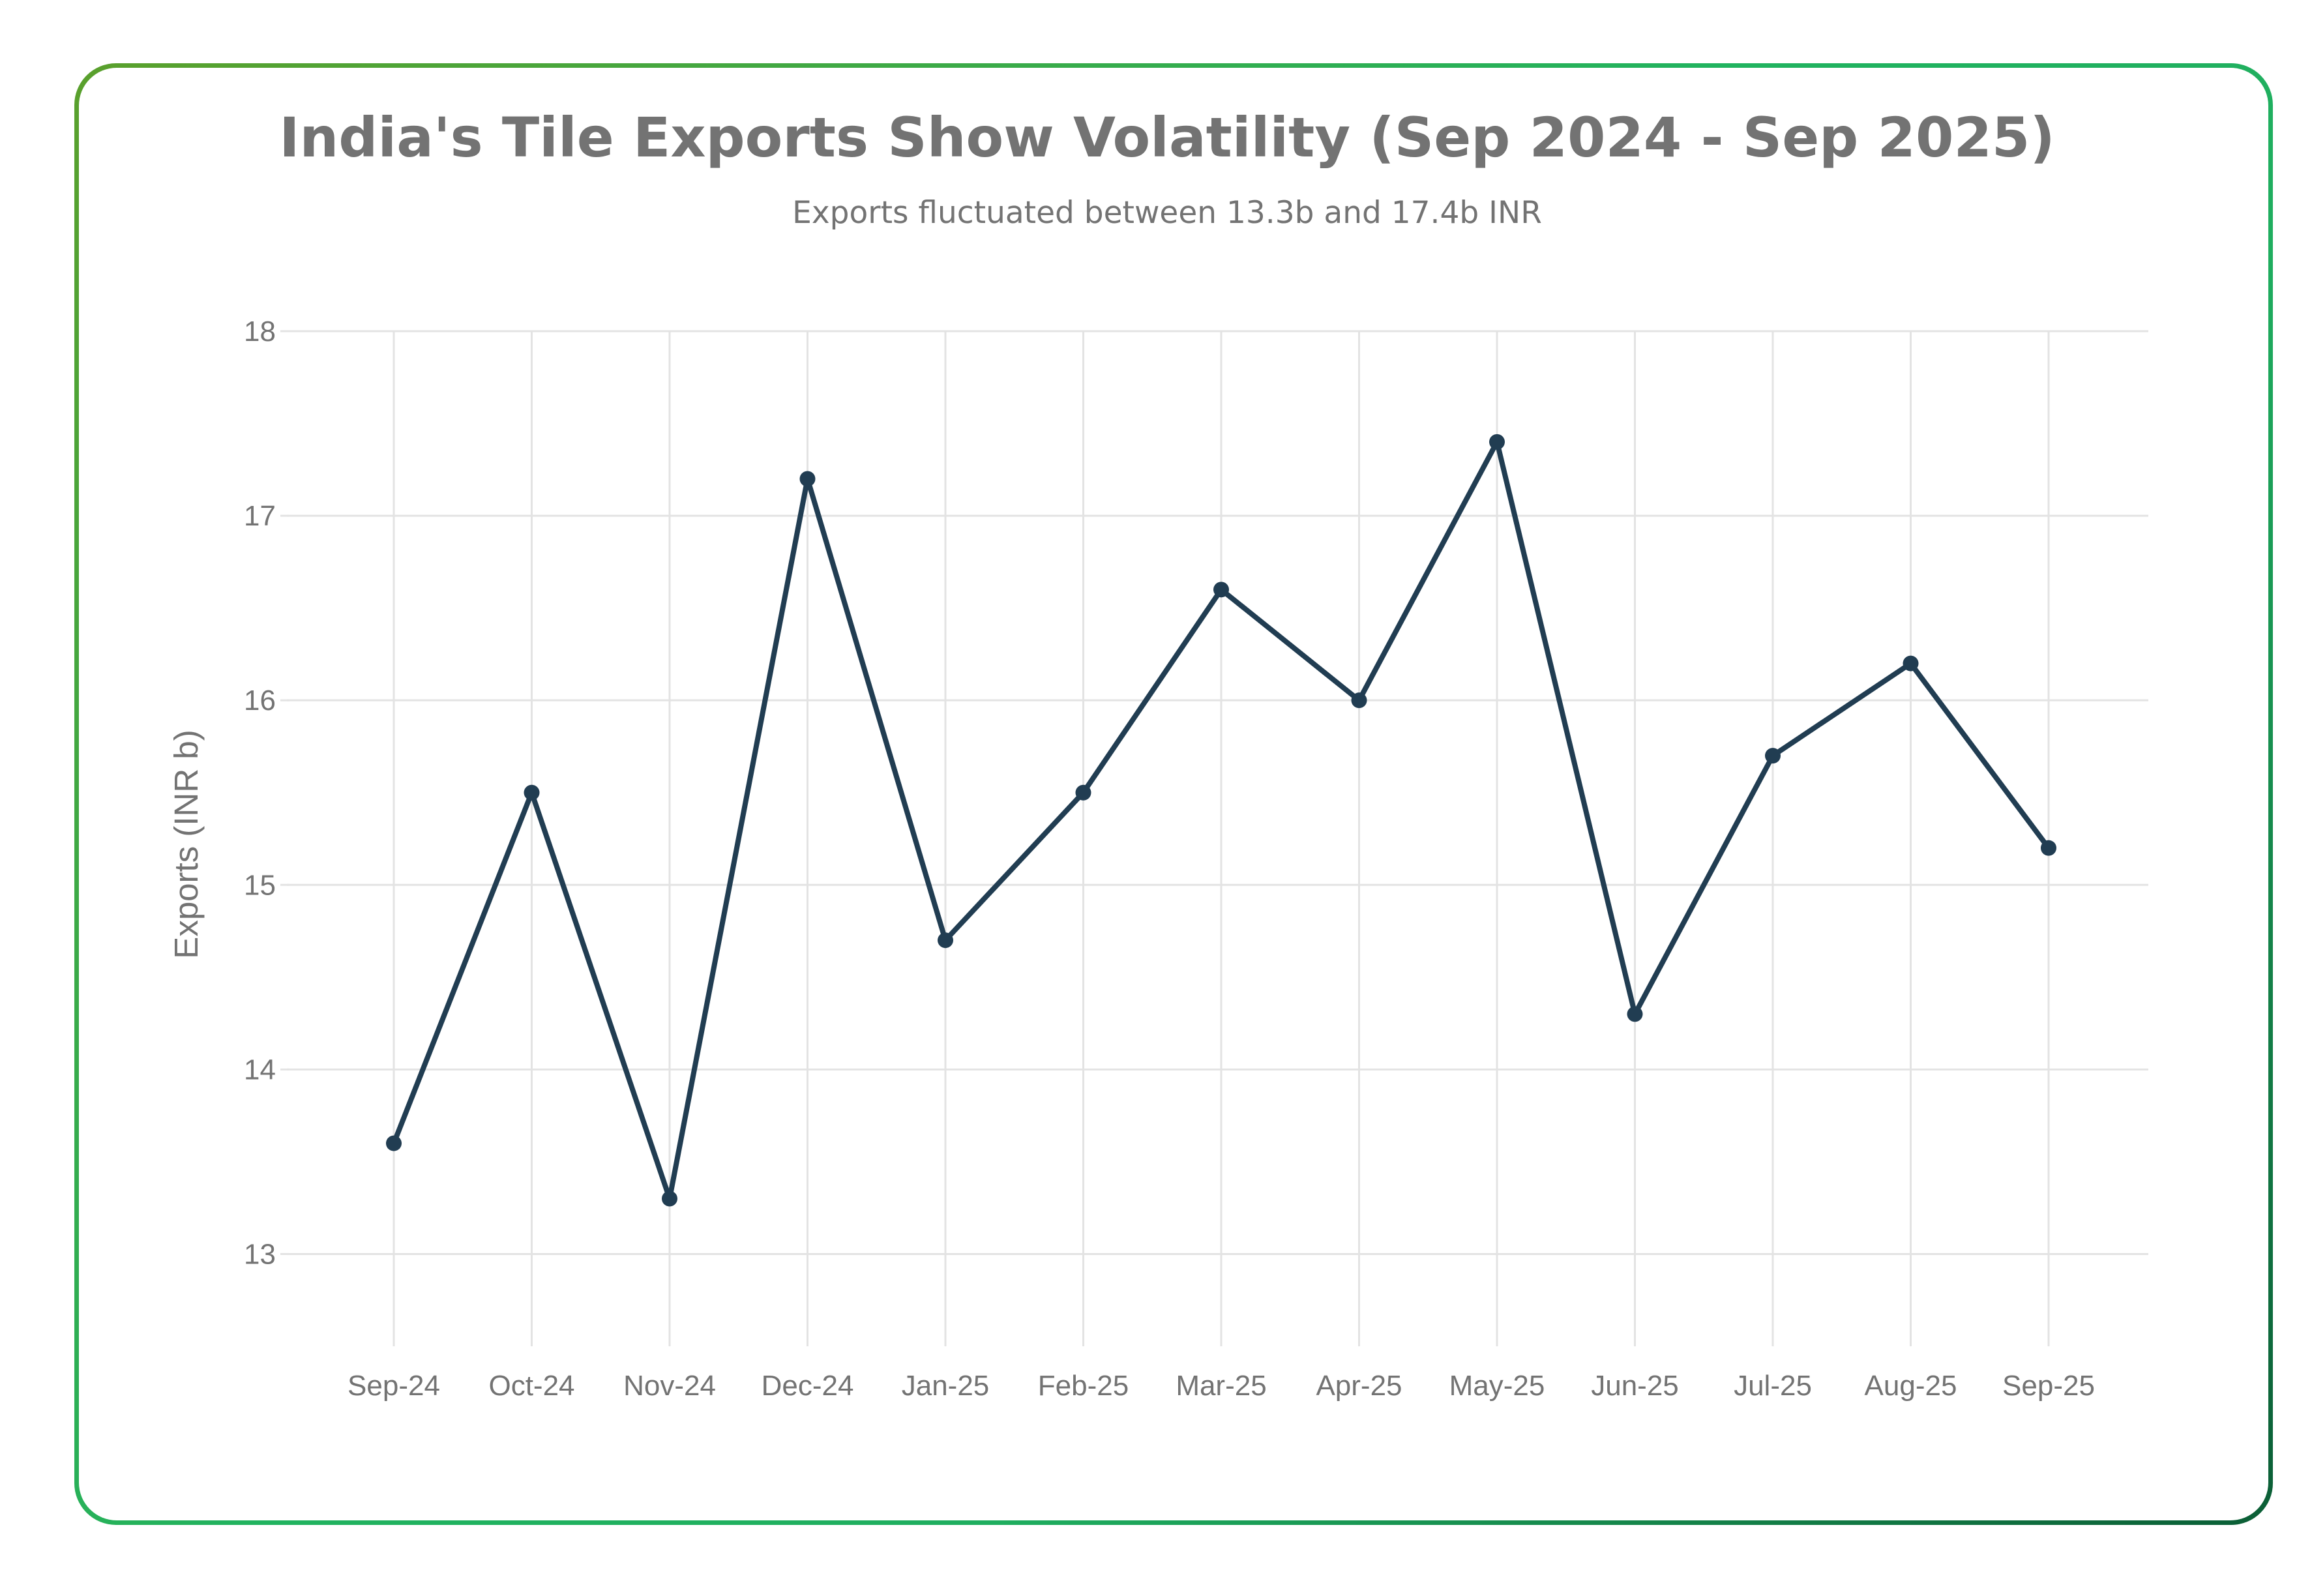  I want to click on x-tick-label: Feb-25, so click(1083, 1386).